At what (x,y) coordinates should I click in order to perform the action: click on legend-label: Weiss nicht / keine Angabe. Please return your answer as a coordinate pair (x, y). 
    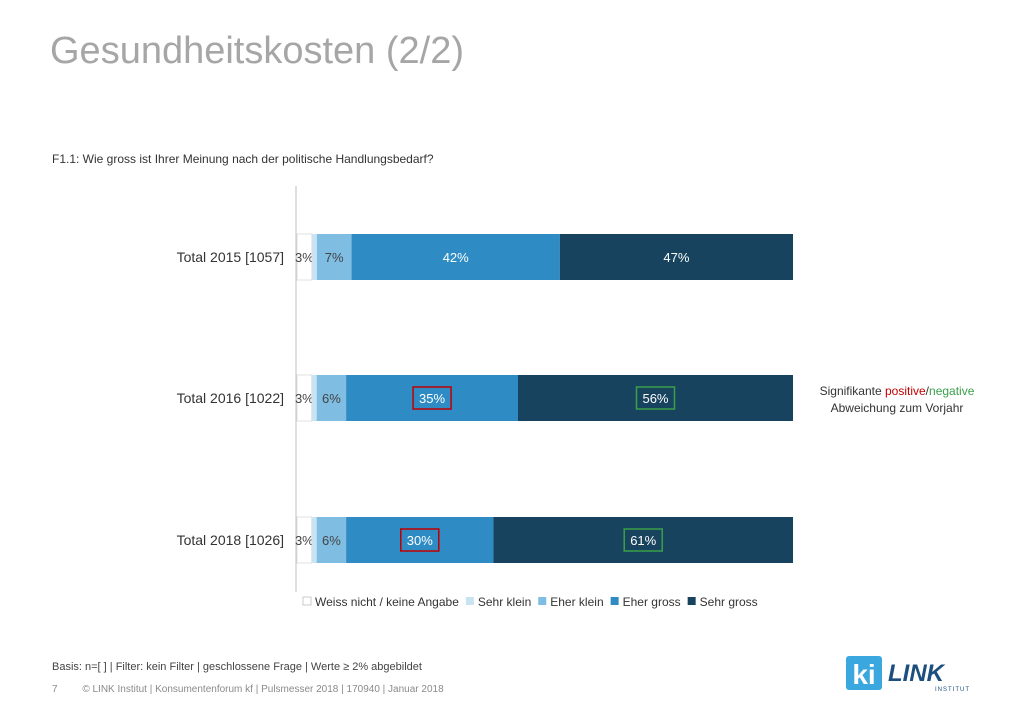
    Looking at the image, I should click on (387, 602).